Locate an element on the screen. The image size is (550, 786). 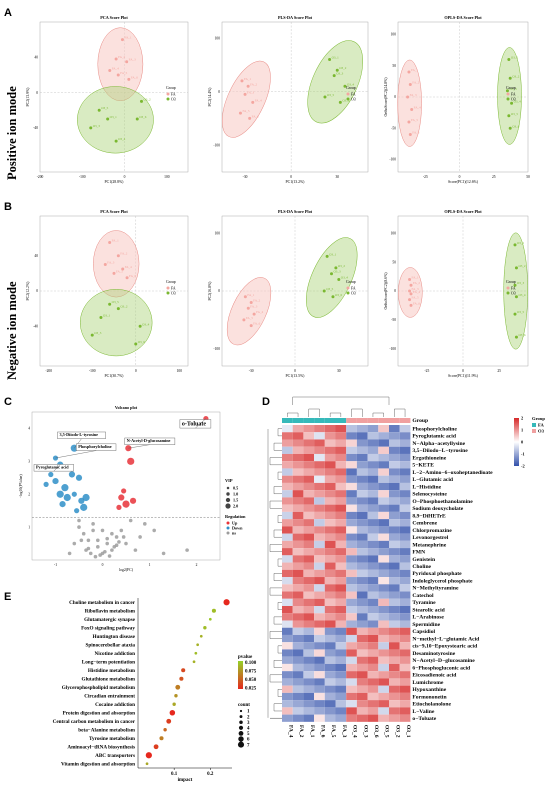
group-annotation-cell is located at coordinates (362, 420).